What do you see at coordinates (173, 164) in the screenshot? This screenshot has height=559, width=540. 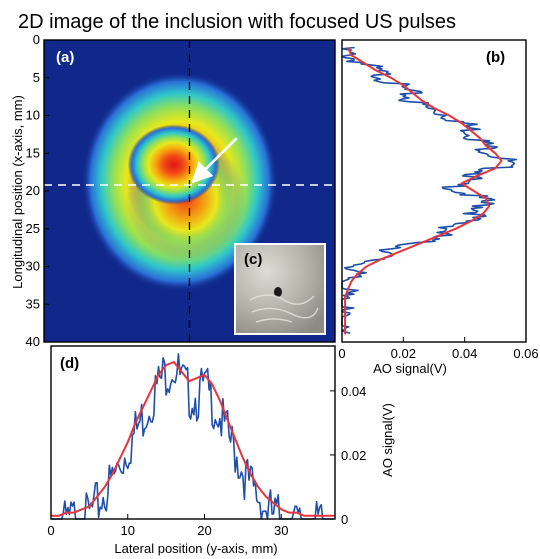 I see `heatmap-spot-primary` at bounding box center [173, 164].